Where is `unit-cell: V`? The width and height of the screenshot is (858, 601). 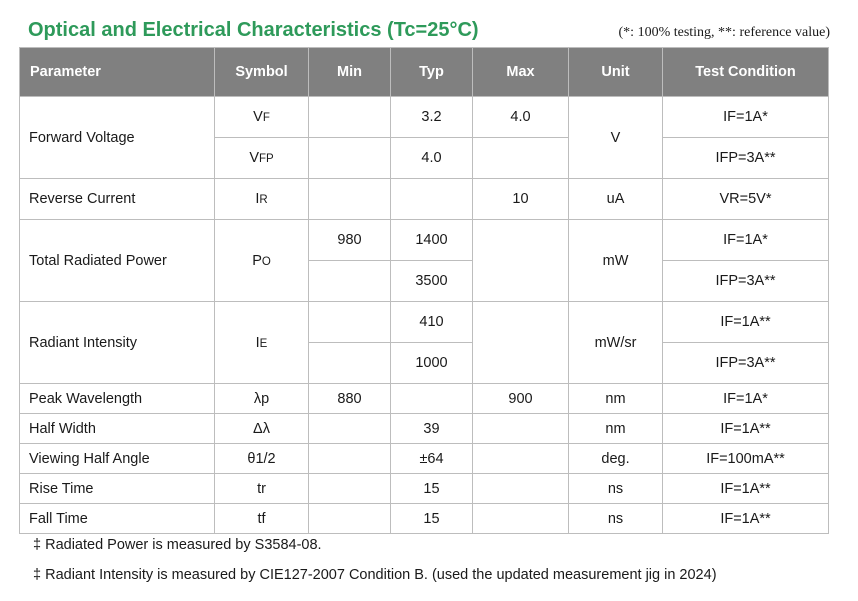 unit-cell: V is located at coordinates (615, 137).